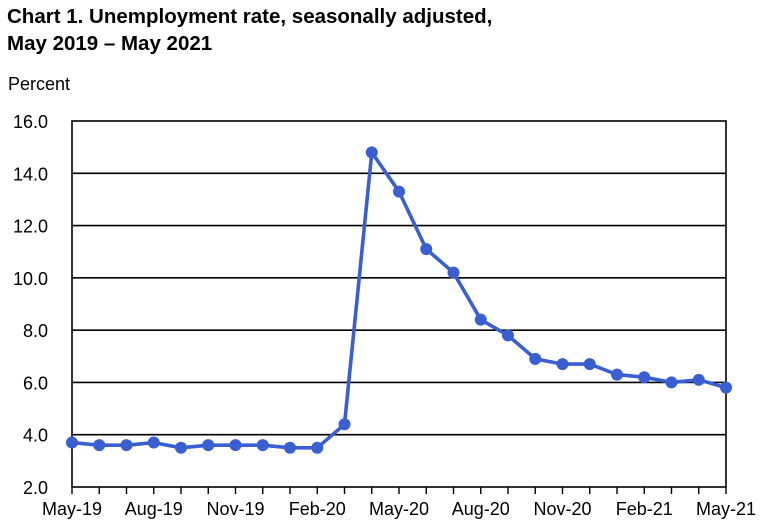 This screenshot has height=525, width=760. What do you see at coordinates (726, 509) in the screenshot?
I see `x-tick-label: May-21` at bounding box center [726, 509].